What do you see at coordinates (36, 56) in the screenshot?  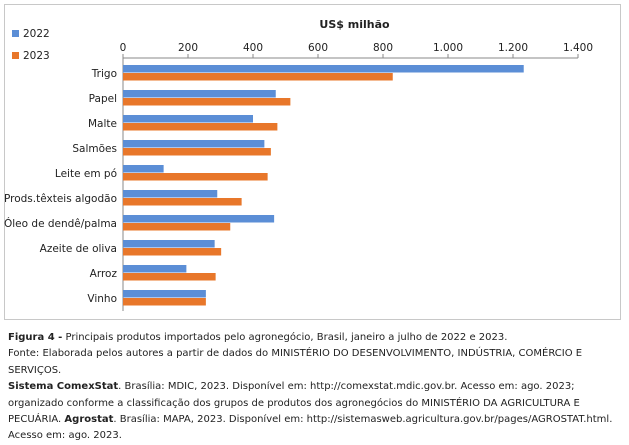 I see `legend-label-2023: 2023` at bounding box center [36, 56].